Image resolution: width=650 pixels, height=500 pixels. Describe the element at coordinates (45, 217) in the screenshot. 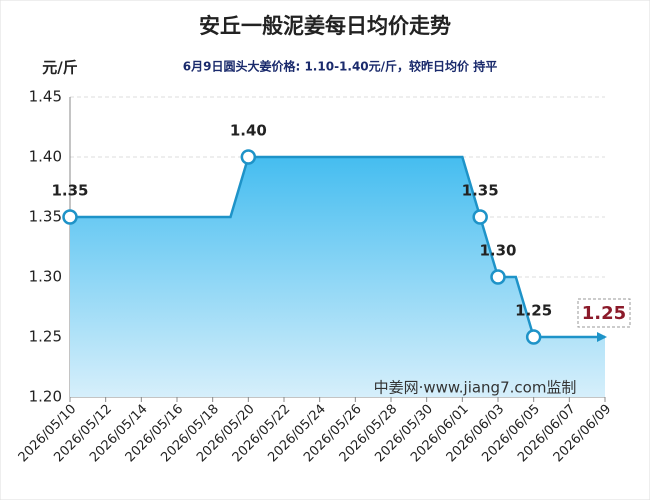

I see `y-tick-label: 1.35` at that location.